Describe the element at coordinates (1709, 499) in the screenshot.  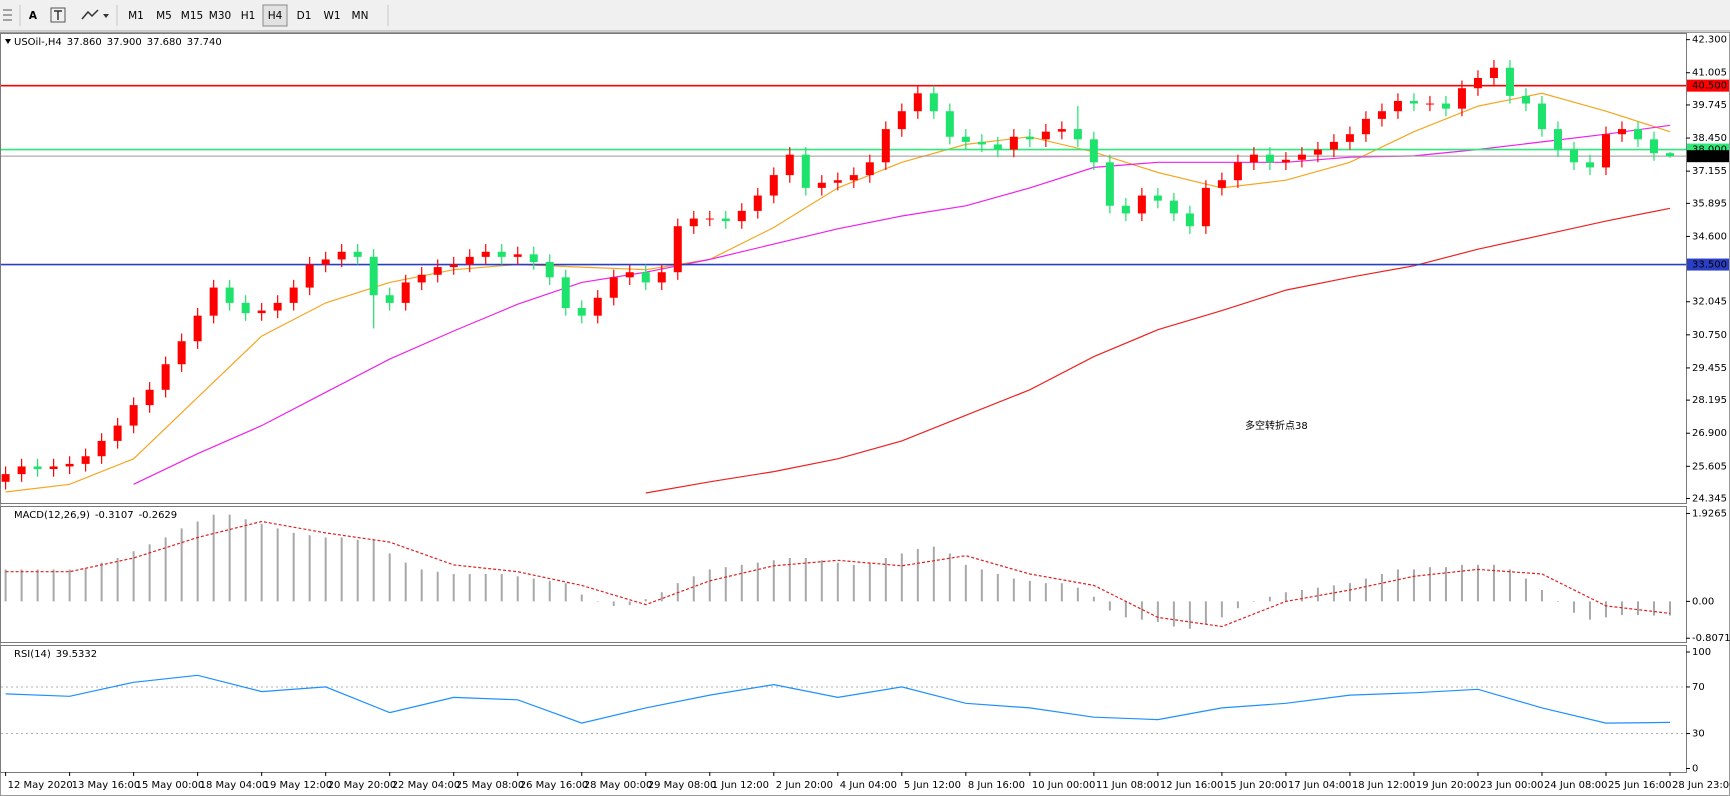
I see `y-tick-label: 24.345` at that location.